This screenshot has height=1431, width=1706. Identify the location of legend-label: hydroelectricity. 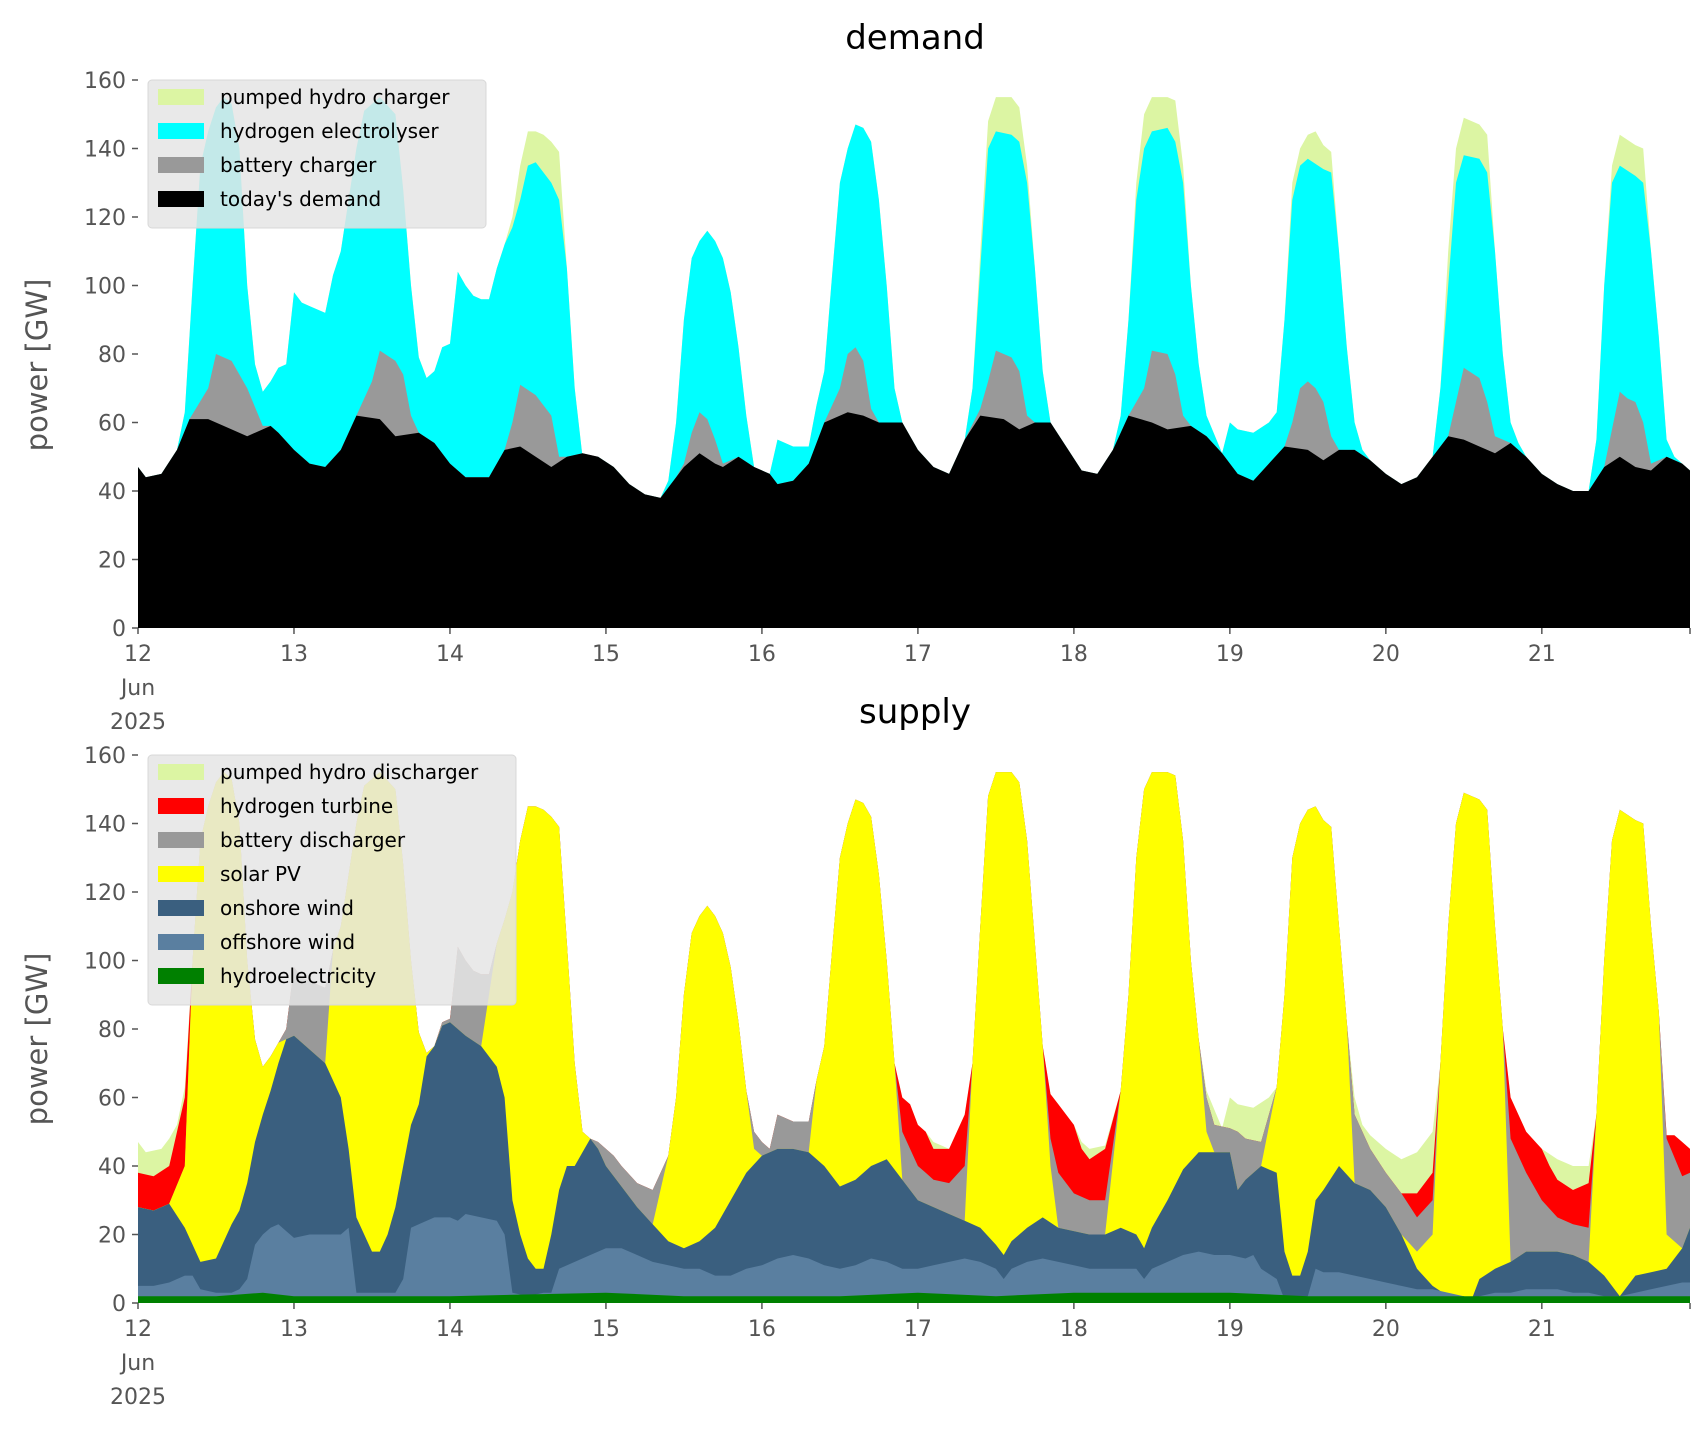
(298, 976).